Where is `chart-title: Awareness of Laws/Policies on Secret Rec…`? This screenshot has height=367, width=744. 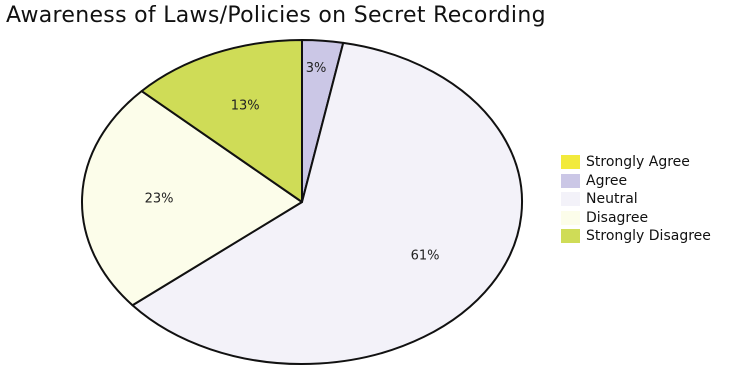
chart-title: Awareness of Laws/Policies on Secret Rec… is located at coordinates (276, 15).